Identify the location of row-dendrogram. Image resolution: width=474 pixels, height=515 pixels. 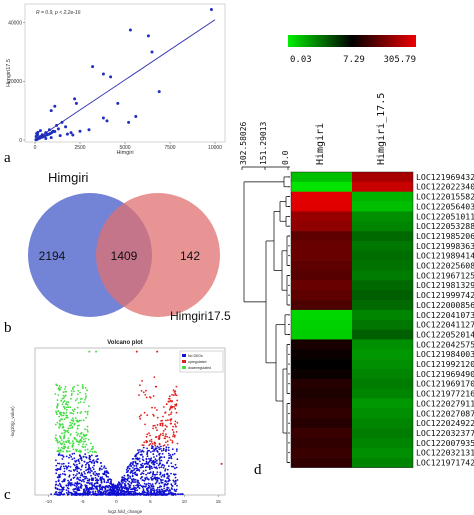
(266, 319).